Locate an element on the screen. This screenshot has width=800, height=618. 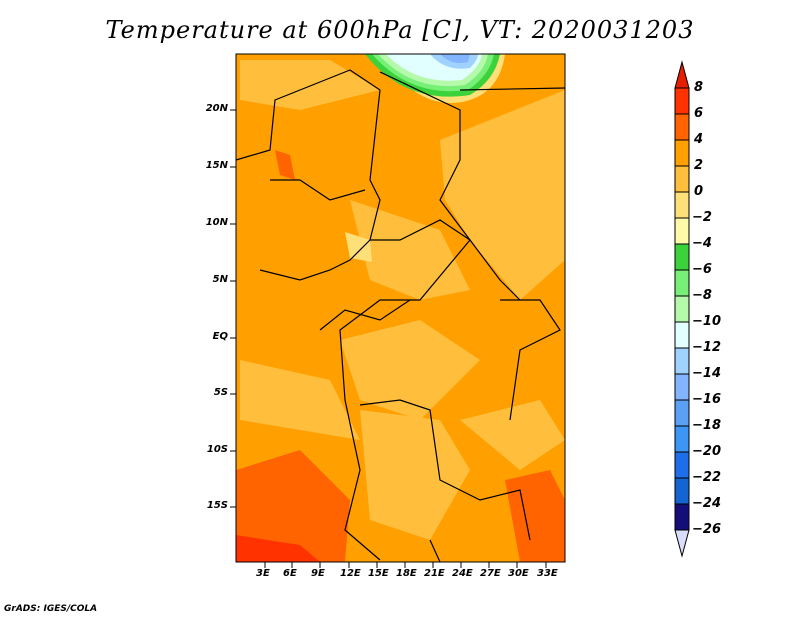
colorbar-label: −6 is located at coordinates (702, 269).